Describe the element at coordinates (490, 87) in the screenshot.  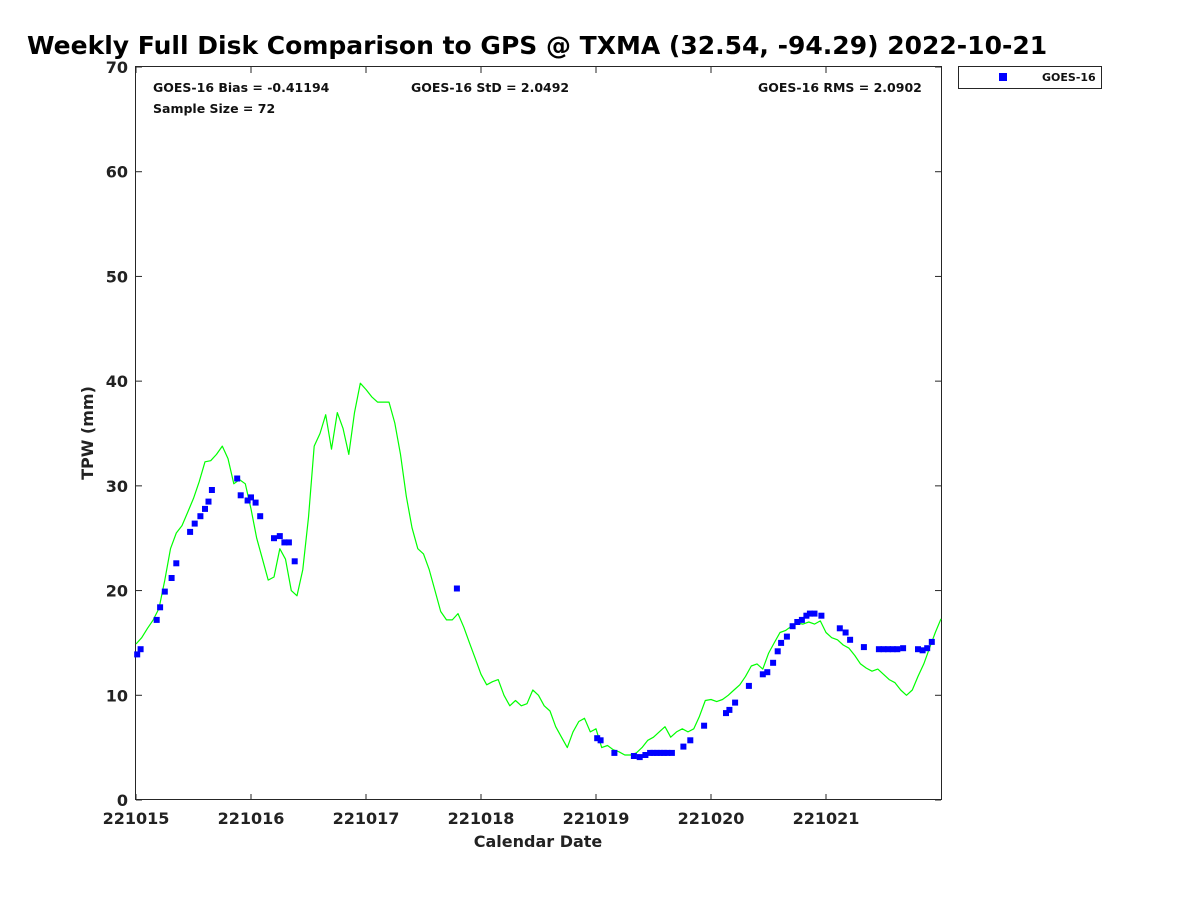
I see `std-stat: GOES-16 StD = 2.0492` at that location.